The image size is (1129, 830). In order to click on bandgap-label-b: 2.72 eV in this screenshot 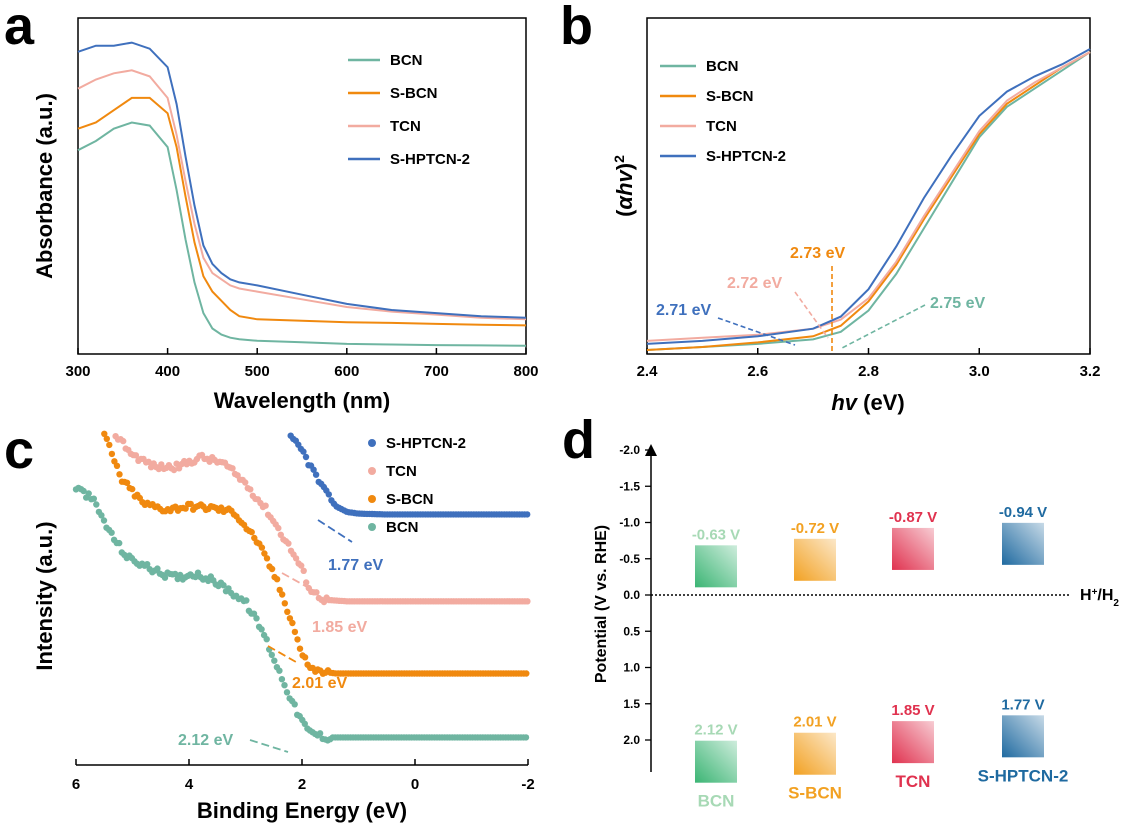, I will do `click(754, 283)`.